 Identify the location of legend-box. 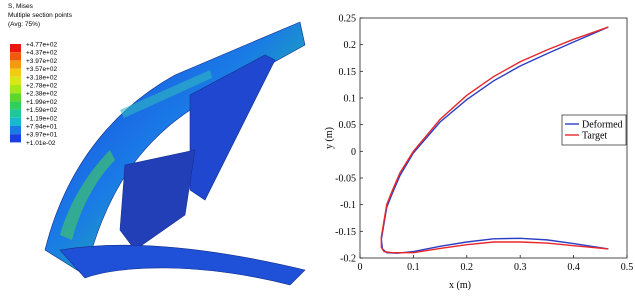
(594, 130).